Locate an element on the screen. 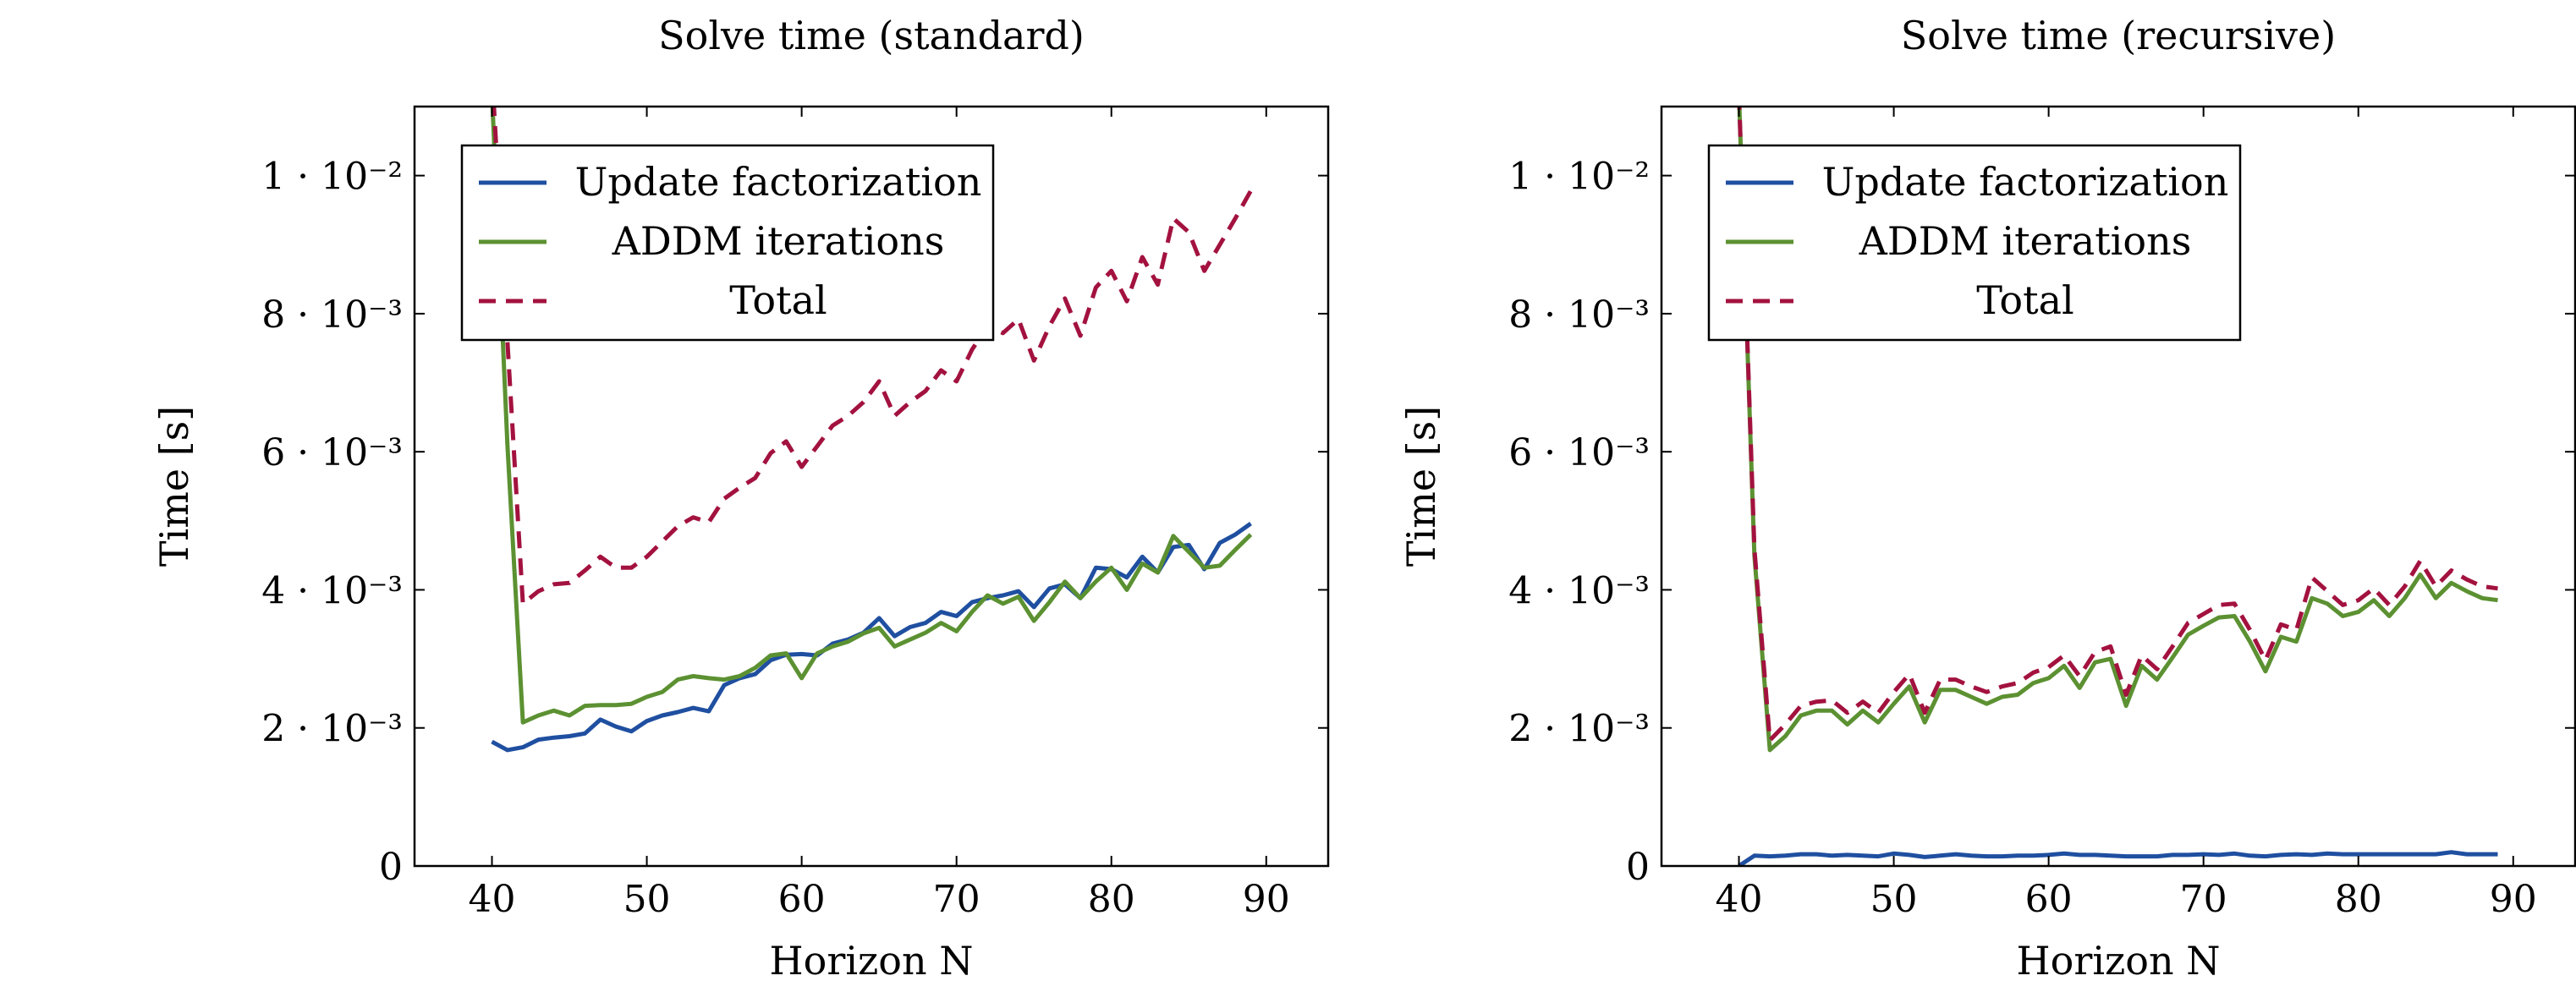 This screenshot has width=2576, height=992. chart-title: Solve time (standard) is located at coordinates (871, 35).